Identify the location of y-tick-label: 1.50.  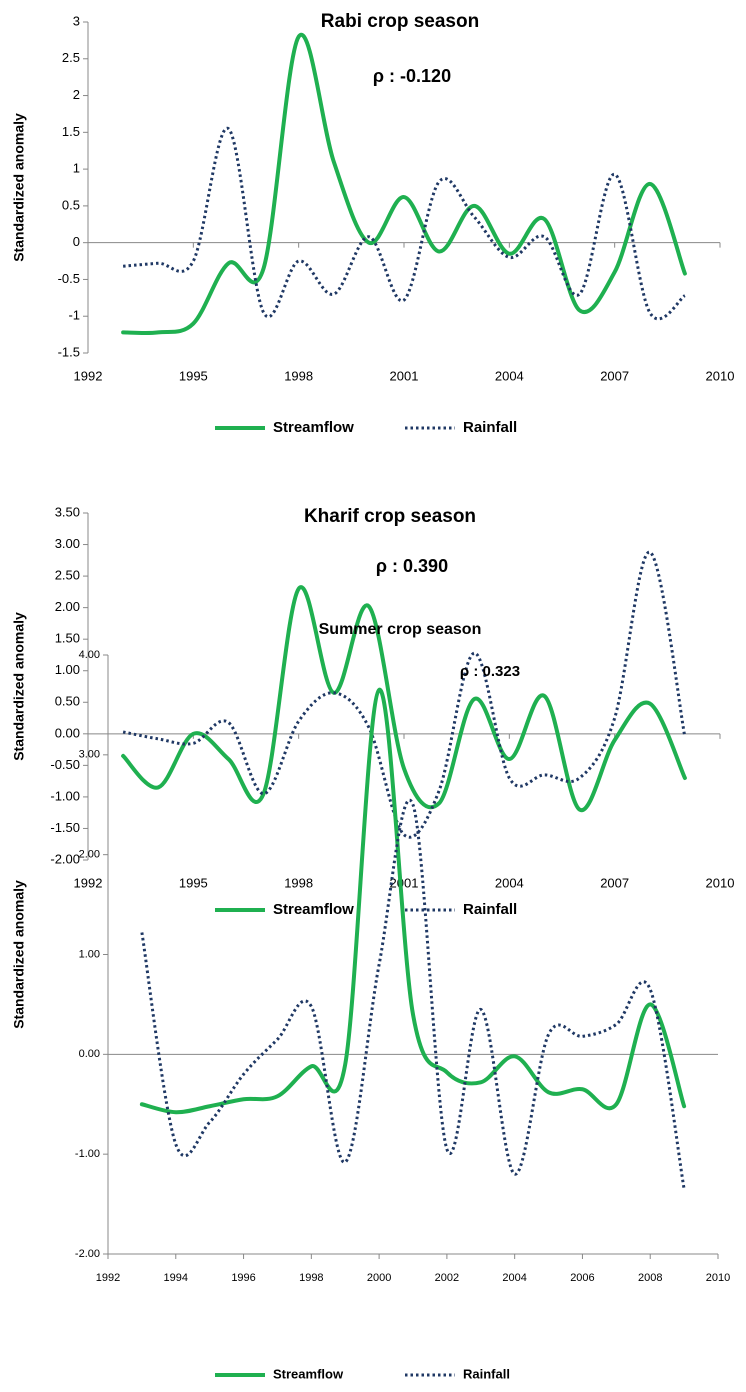
(67, 638).